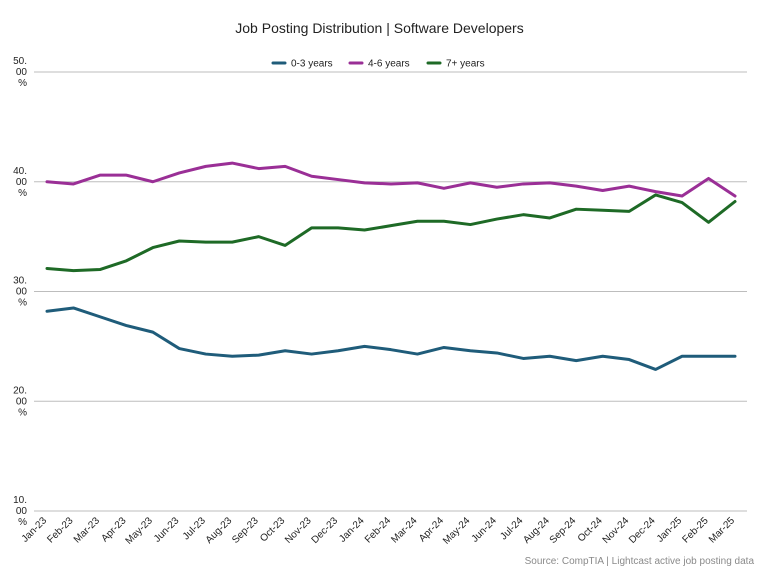 The image size is (759, 575). I want to click on x-tick-label: Feb-25, so click(695, 530).